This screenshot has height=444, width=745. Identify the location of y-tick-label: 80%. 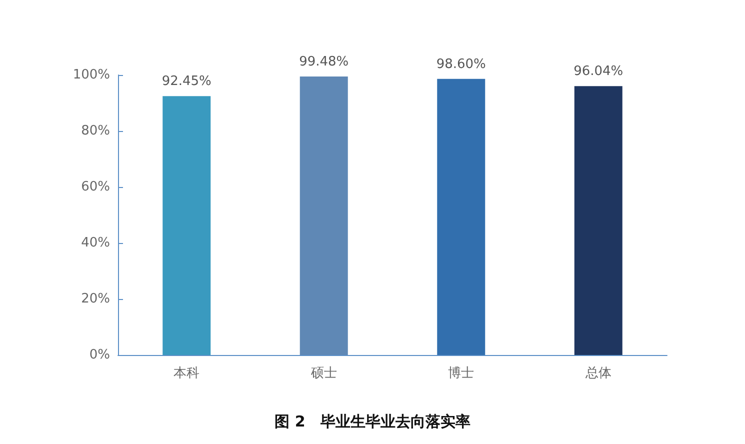
(95, 131).